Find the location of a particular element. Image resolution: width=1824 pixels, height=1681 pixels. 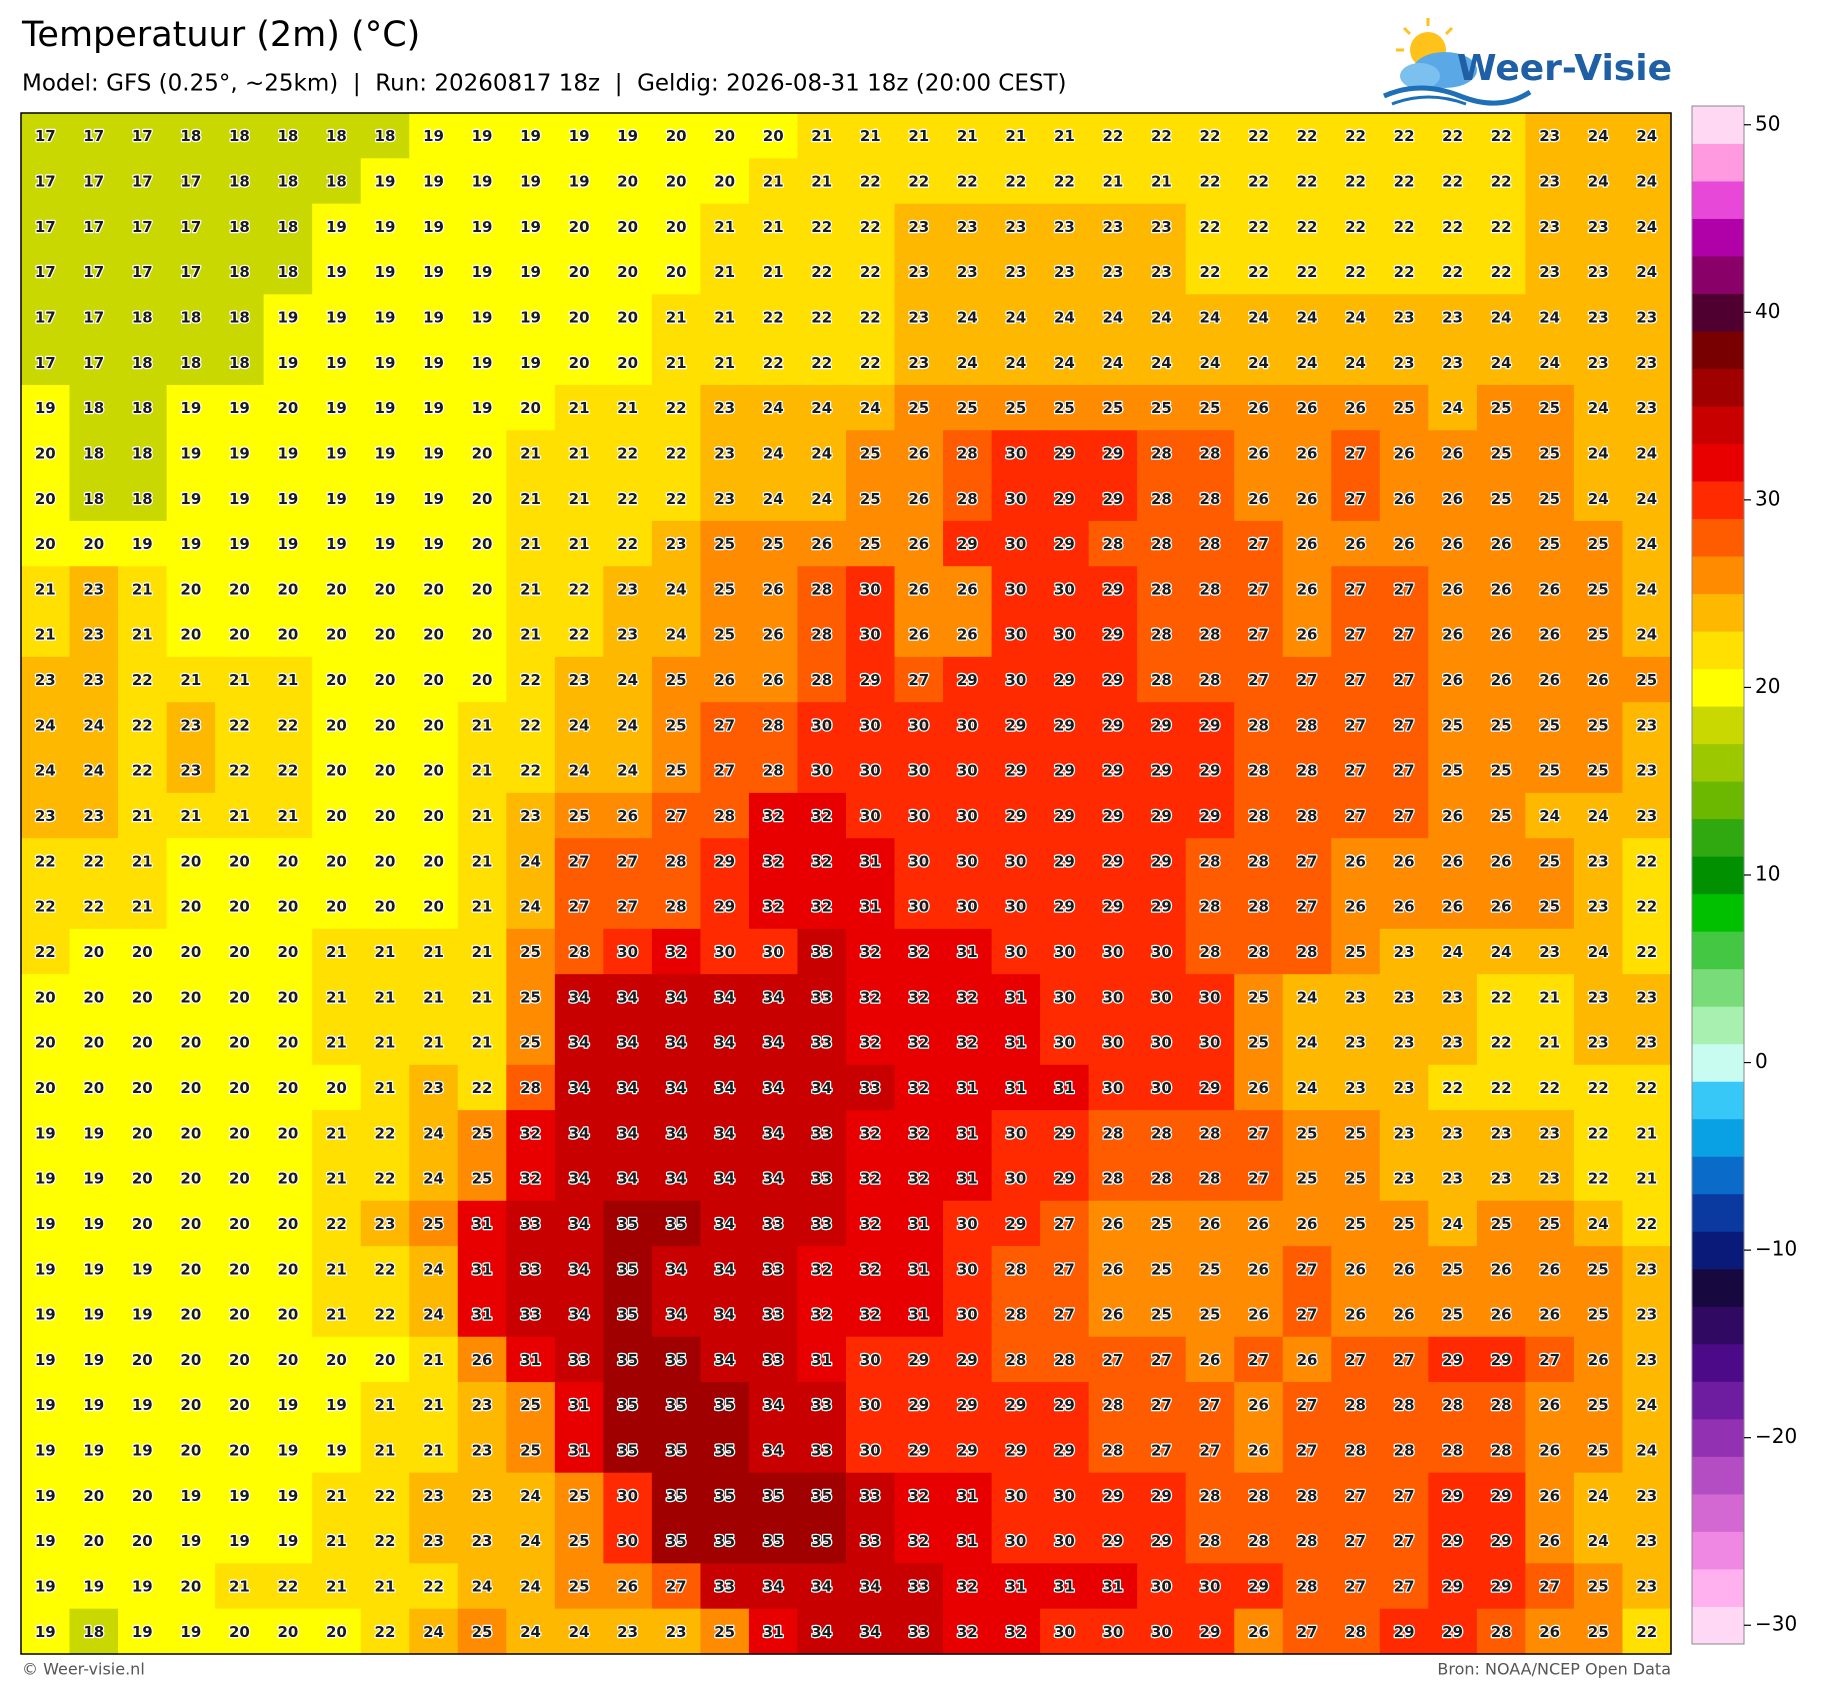

temperature-label: 25 is located at coordinates (1258, 997).